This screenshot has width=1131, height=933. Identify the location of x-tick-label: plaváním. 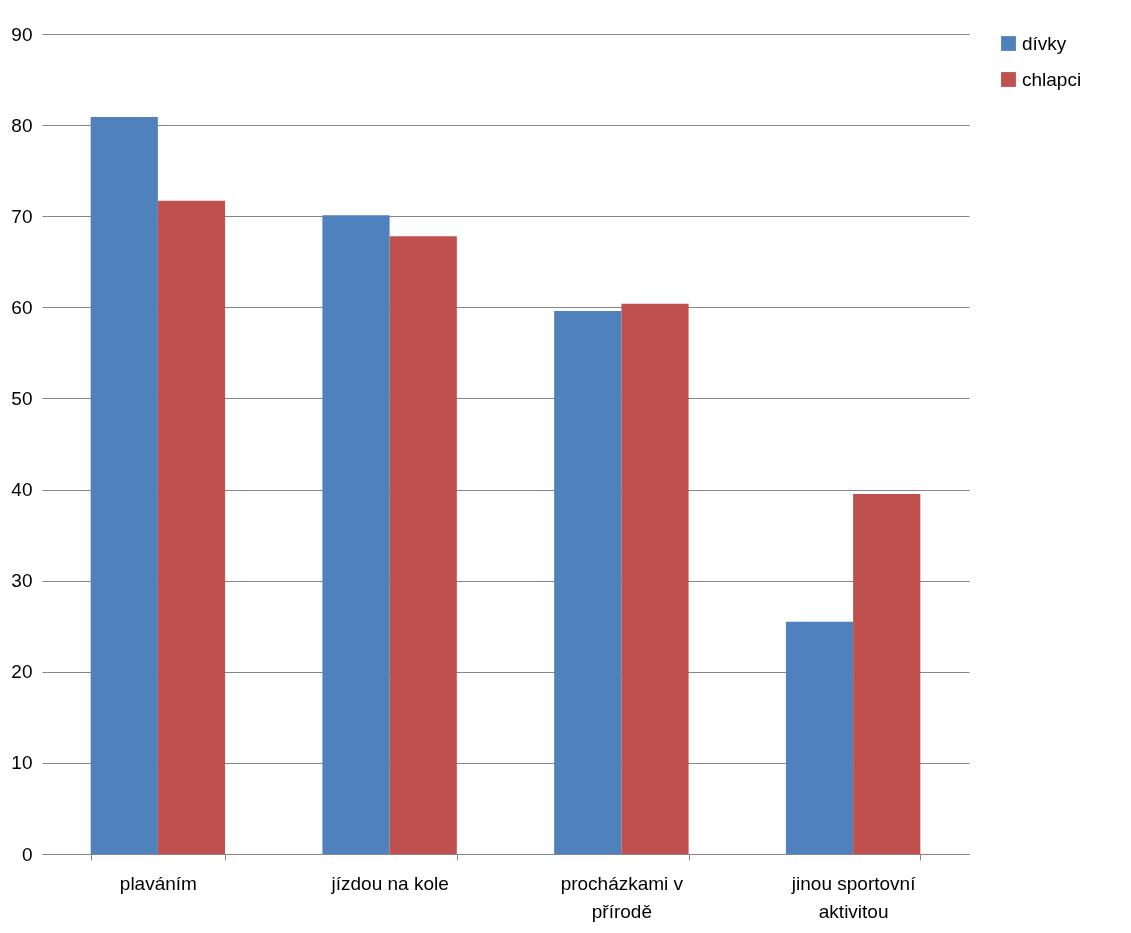
(158, 883).